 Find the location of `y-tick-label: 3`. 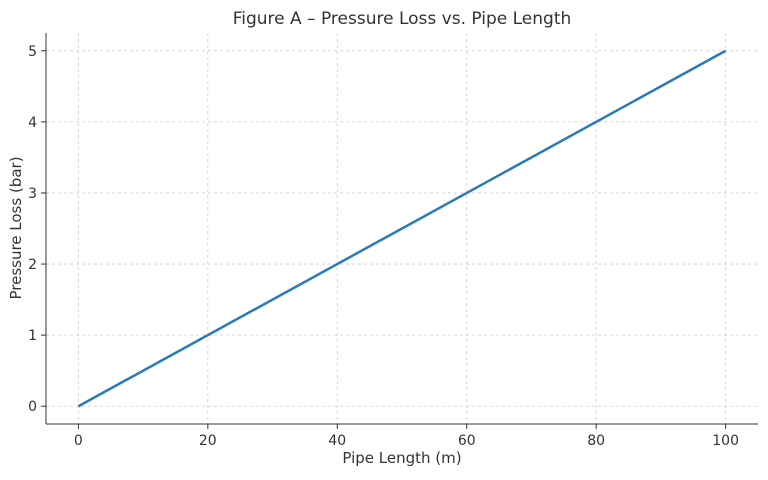

y-tick-label: 3 is located at coordinates (32, 194).